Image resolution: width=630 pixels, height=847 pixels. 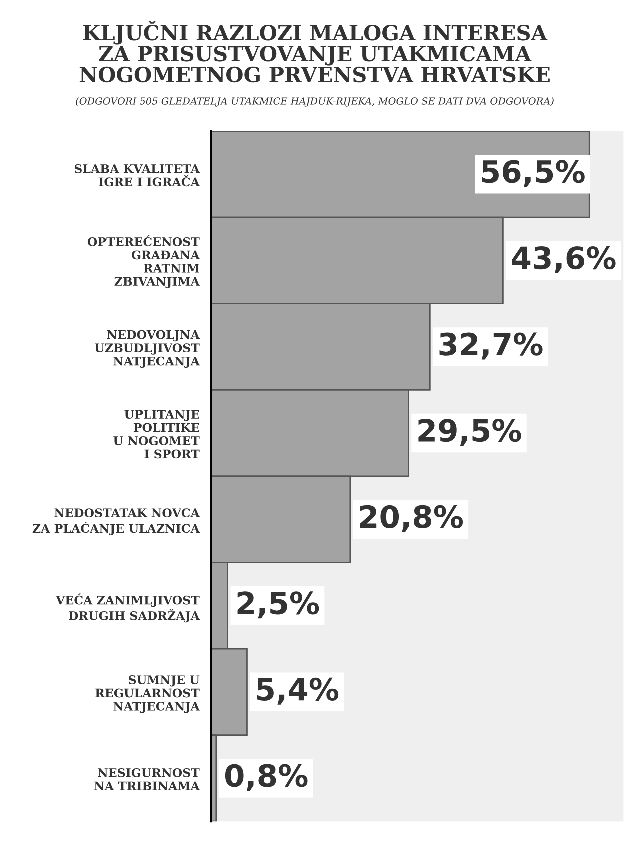 I want to click on data-label: 29,5%, so click(x=470, y=432).